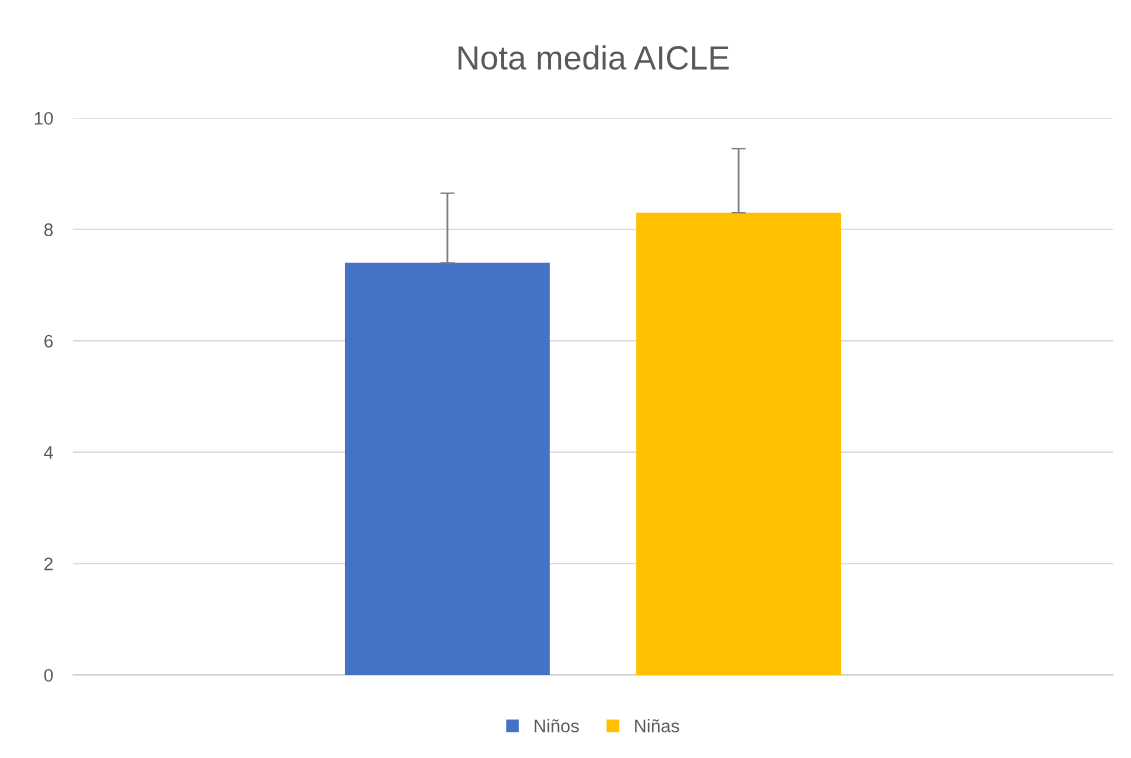  What do you see at coordinates (657, 726) in the screenshot?
I see `legend-label: Niñas` at bounding box center [657, 726].